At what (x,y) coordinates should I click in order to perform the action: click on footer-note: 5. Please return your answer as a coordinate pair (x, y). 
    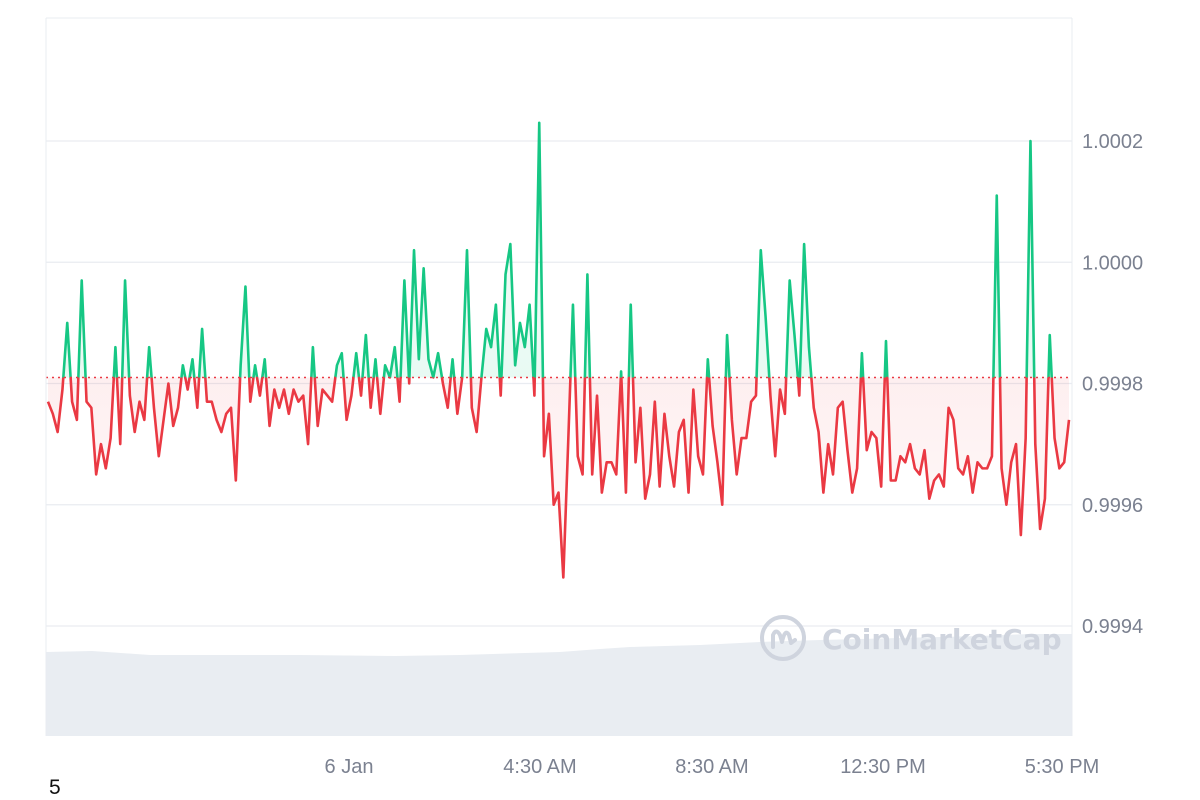
    Looking at the image, I should click on (55, 787).